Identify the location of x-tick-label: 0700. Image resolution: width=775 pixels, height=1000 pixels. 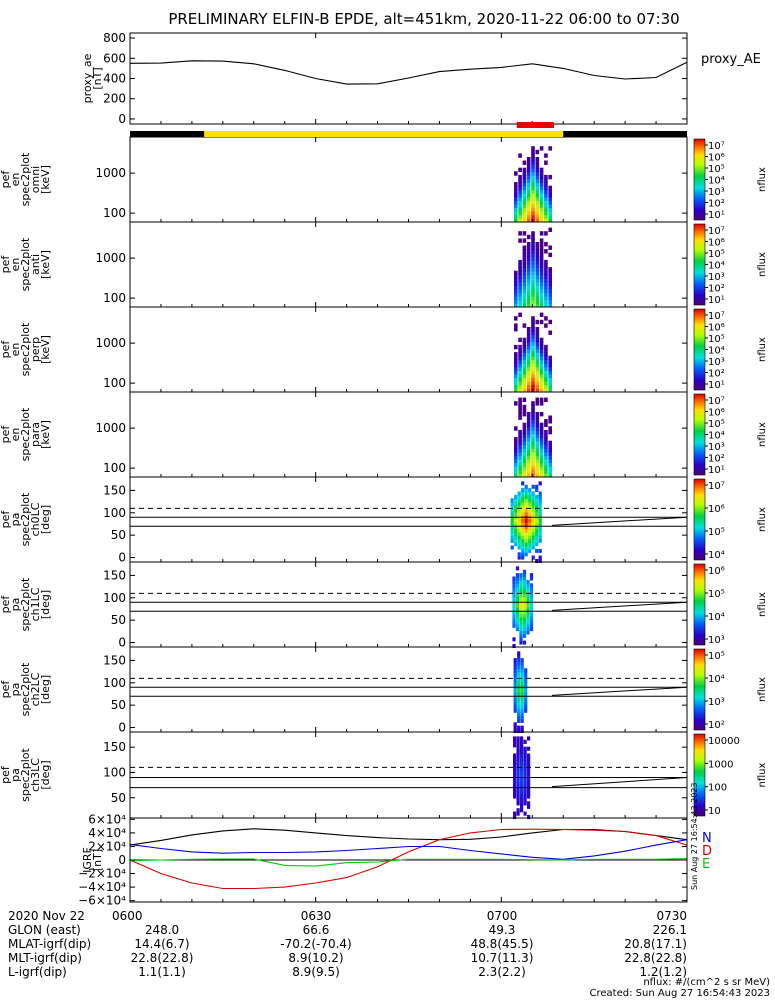
(502, 916).